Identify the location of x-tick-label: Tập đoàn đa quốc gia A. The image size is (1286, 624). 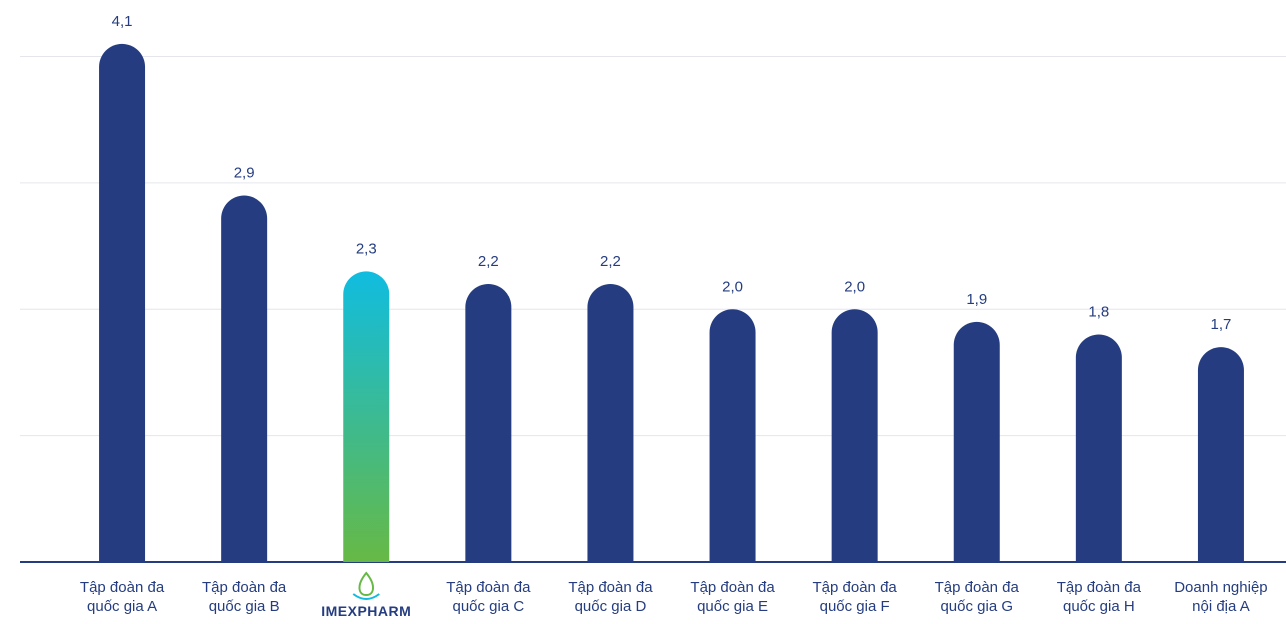
(122, 597).